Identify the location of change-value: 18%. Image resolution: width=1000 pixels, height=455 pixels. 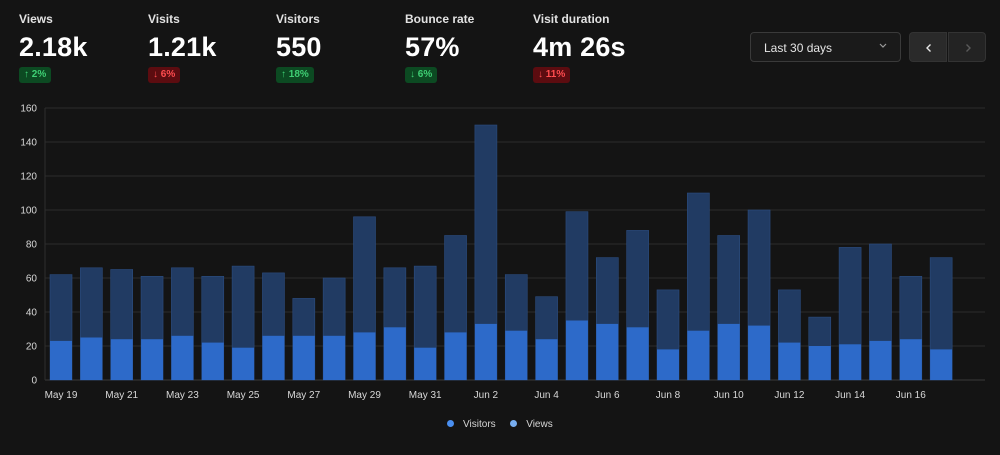
(298, 74).